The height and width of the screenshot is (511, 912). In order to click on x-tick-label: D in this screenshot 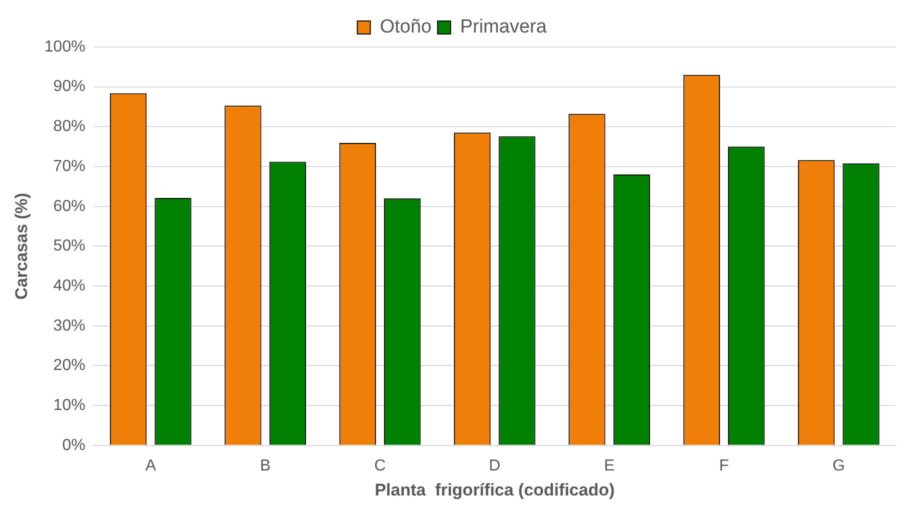, I will do `click(494, 465)`.